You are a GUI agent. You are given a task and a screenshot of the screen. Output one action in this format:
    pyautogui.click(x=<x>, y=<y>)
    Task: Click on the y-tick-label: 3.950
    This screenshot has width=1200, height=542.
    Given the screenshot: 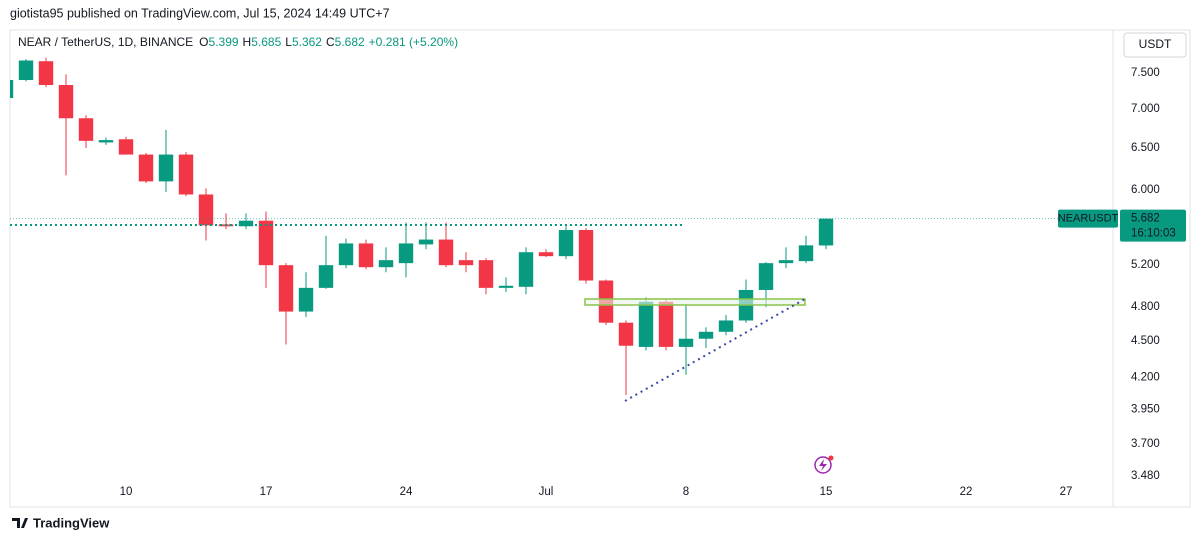 What is the action you would take?
    pyautogui.click(x=1145, y=409)
    